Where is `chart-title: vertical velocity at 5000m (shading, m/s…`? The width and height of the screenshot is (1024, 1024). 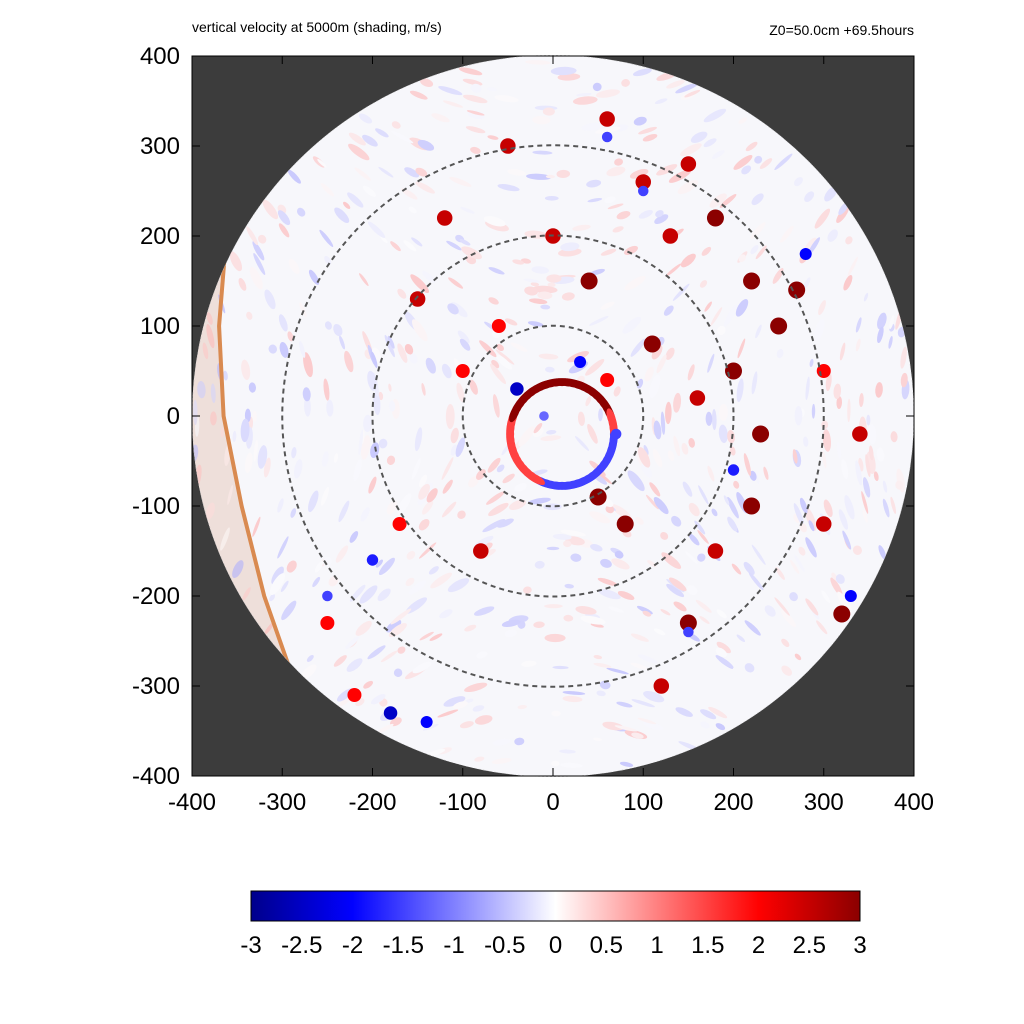
chart-title: vertical velocity at 5000m (shading, m/s… is located at coordinates (317, 27).